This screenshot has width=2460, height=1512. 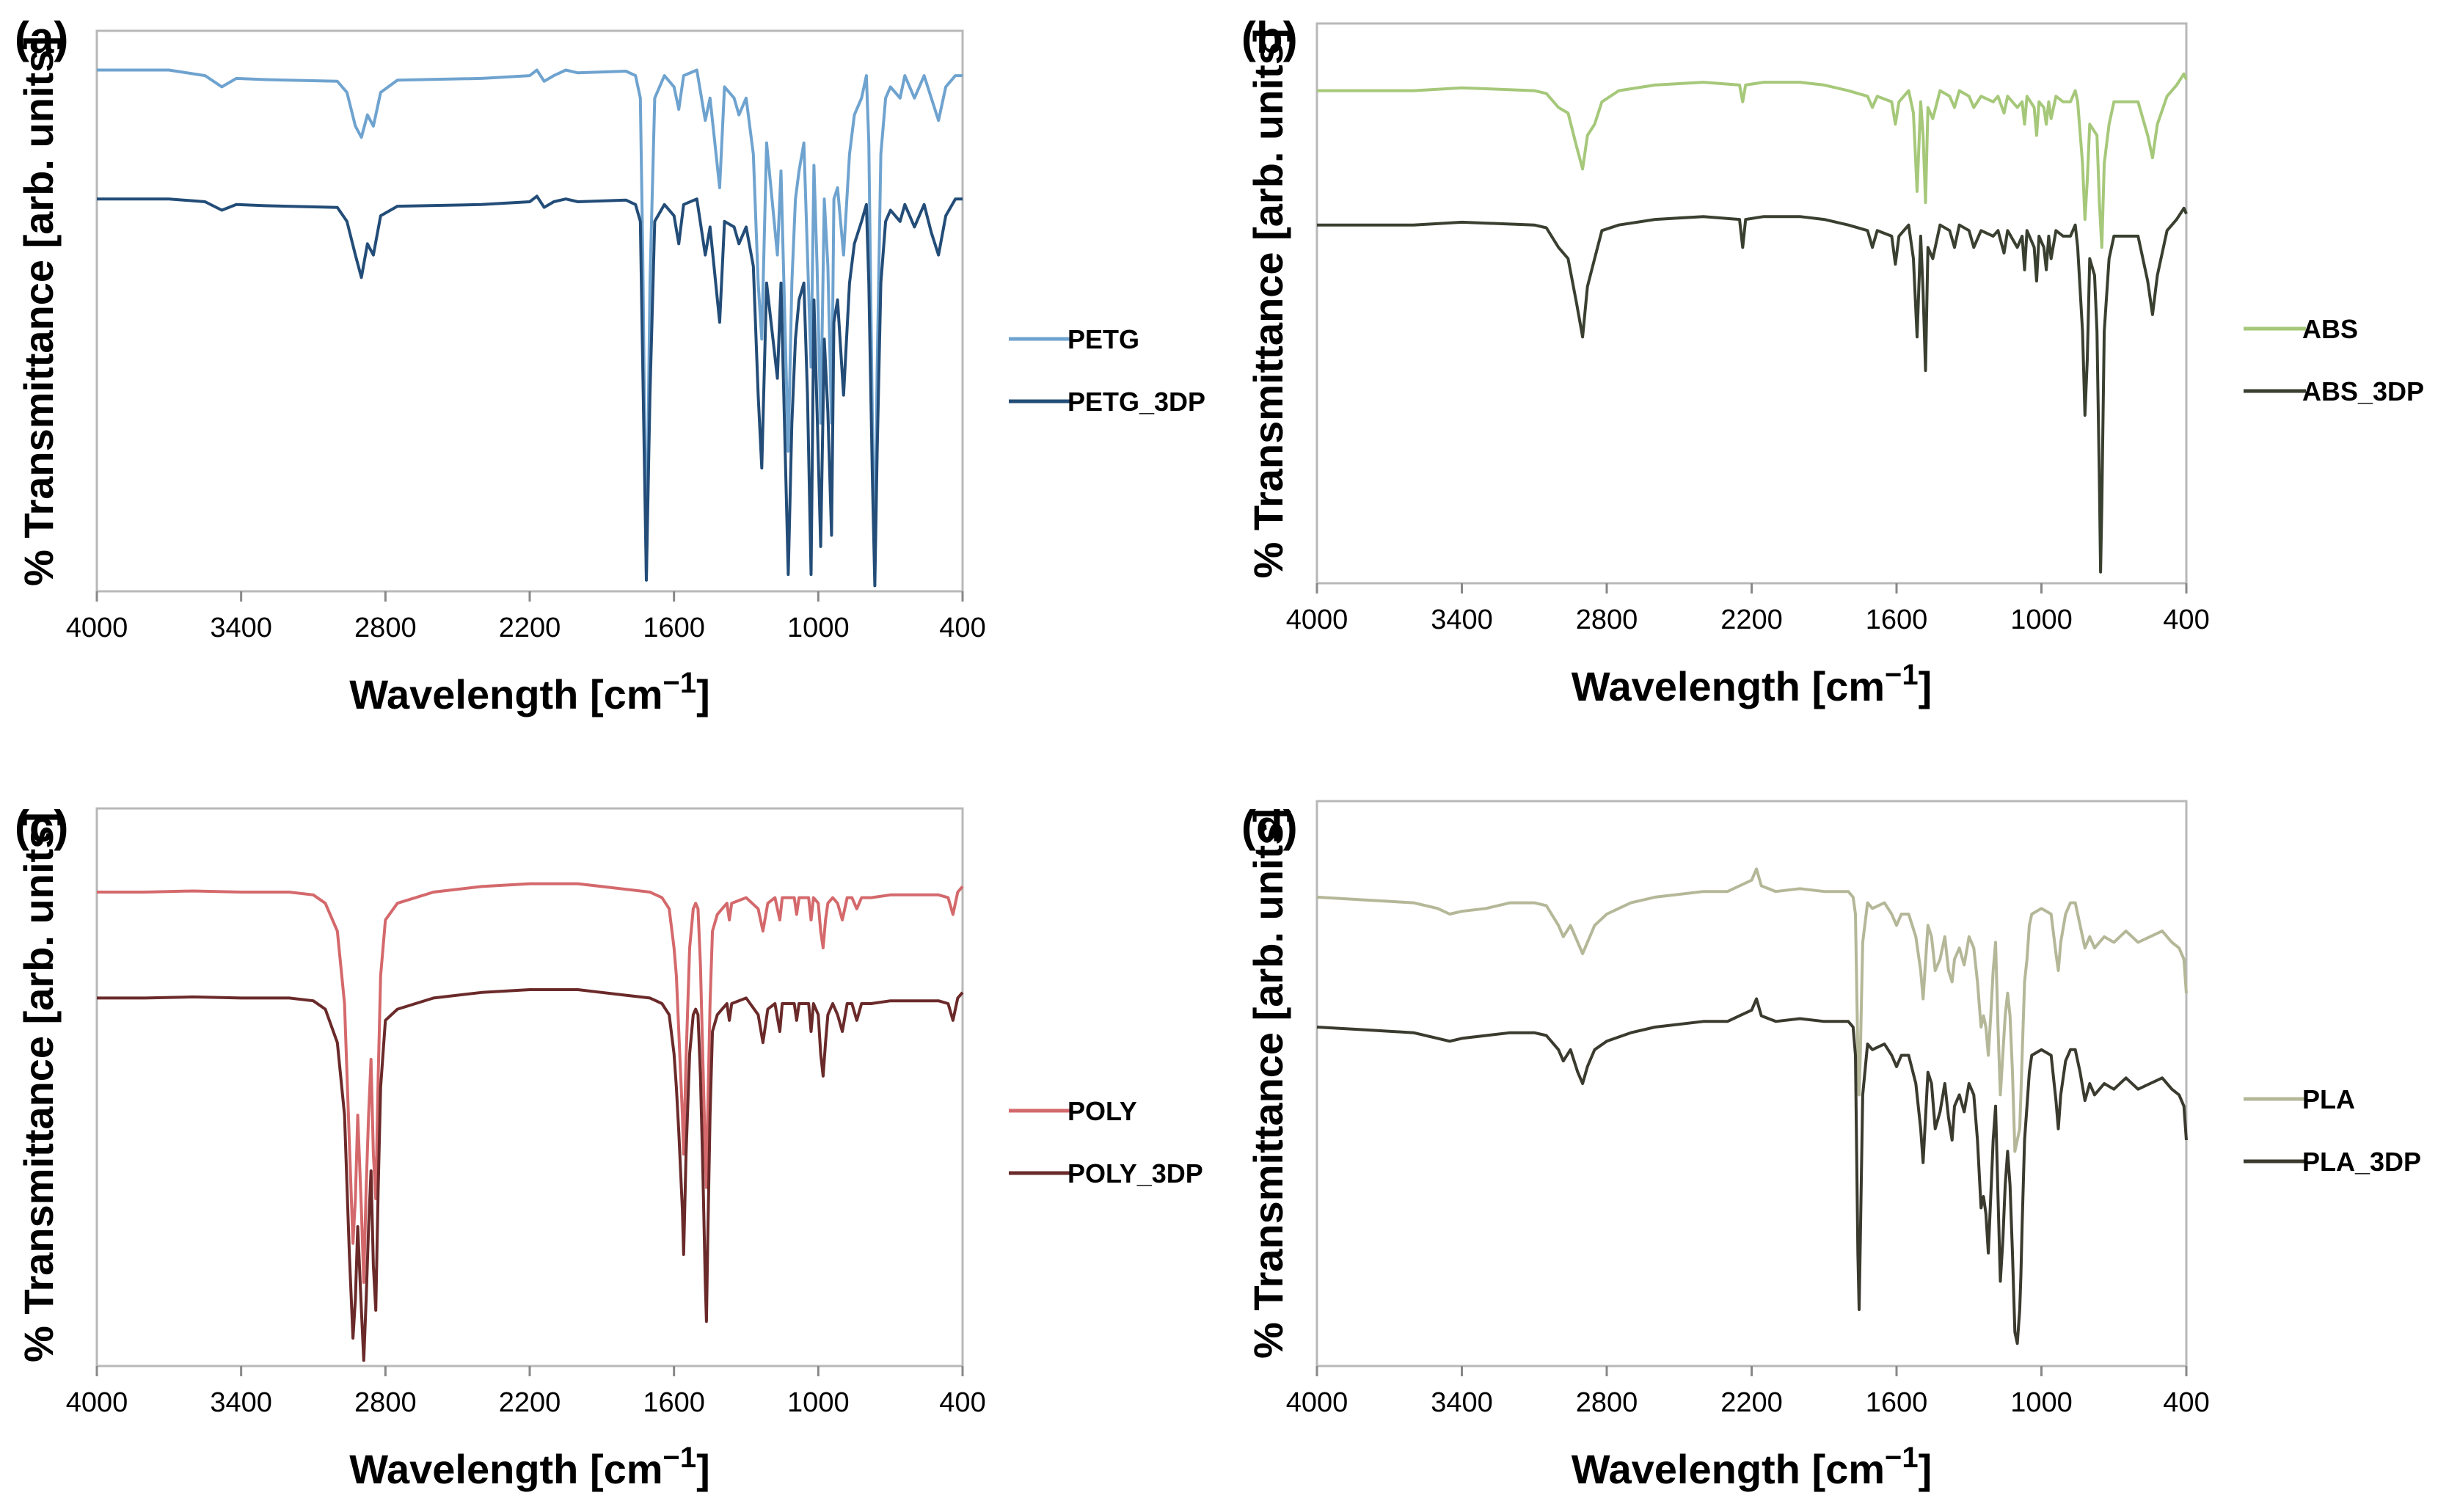 I want to click on legend-label: PETG_3DP, so click(x=1136, y=402).